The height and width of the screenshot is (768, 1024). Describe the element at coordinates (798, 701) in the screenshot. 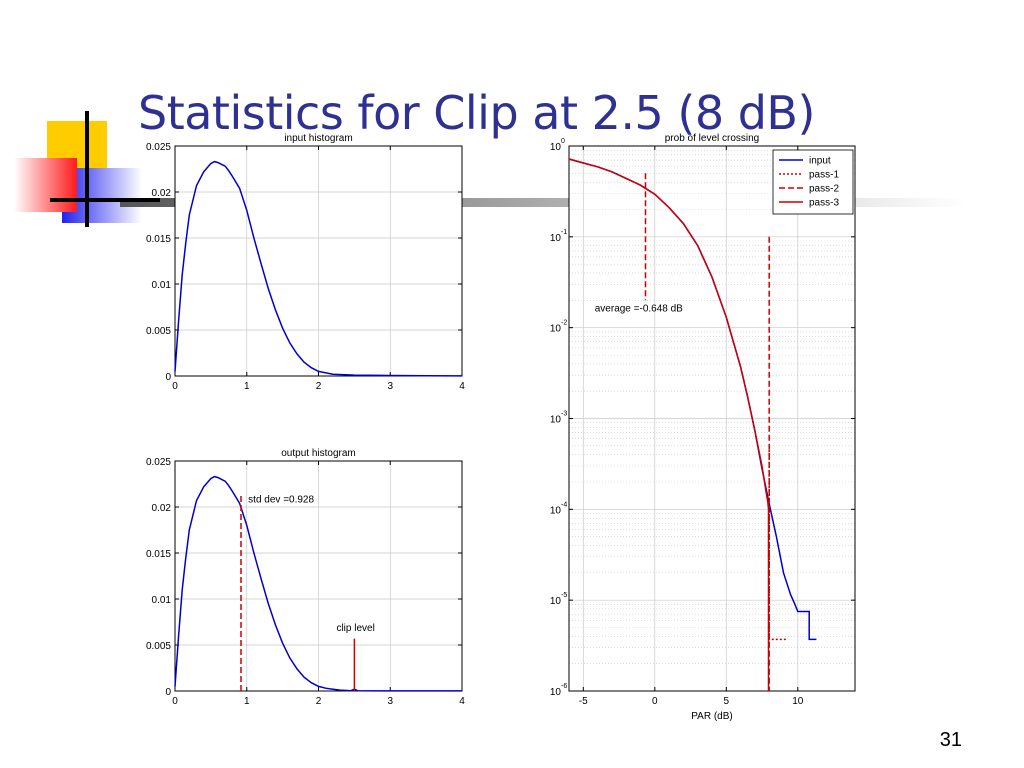

I see `x-tick-label: 10` at that location.